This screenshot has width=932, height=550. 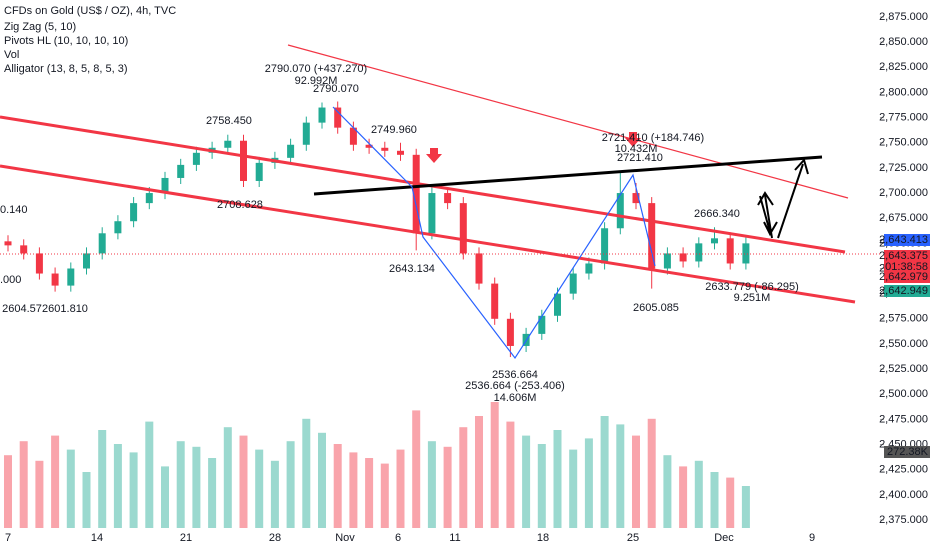 I want to click on y-tick-label: 2,550.000, so click(x=903, y=344).